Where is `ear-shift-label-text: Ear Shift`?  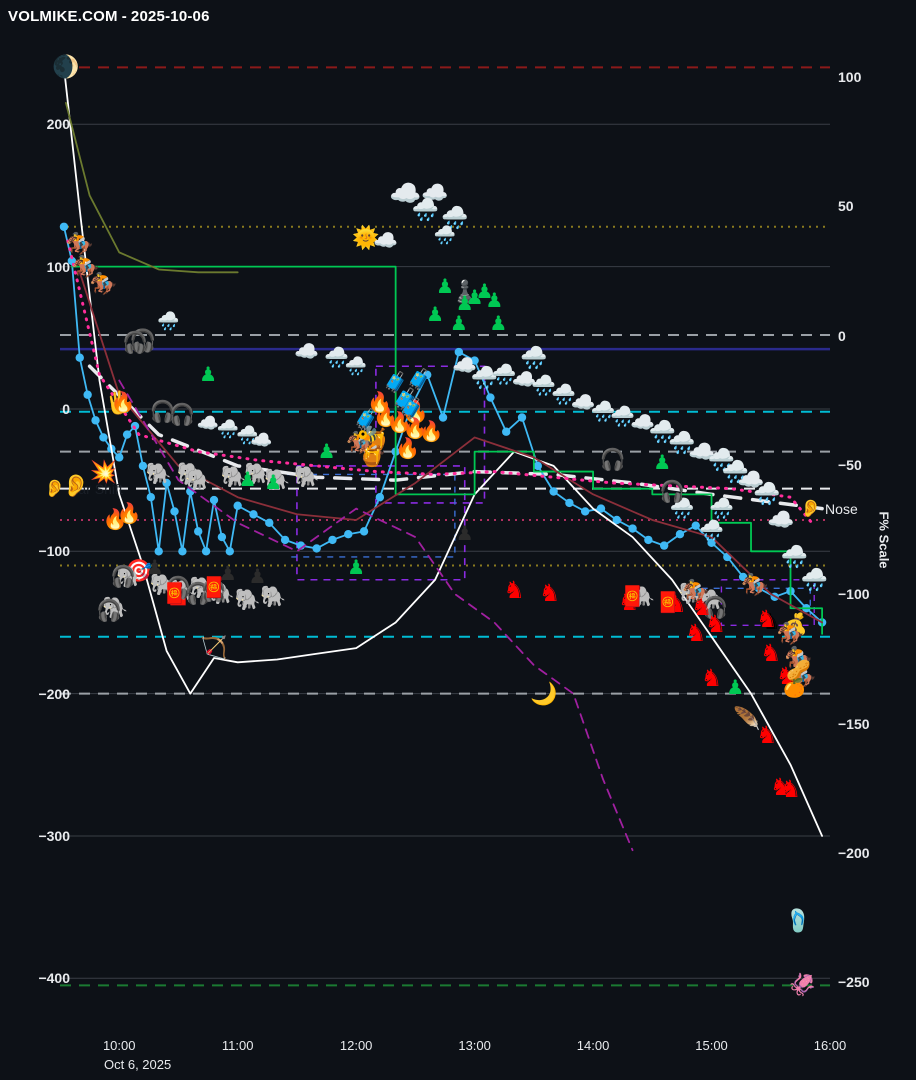 ear-shift-label-text: Ear Shift is located at coordinates (94, 488).